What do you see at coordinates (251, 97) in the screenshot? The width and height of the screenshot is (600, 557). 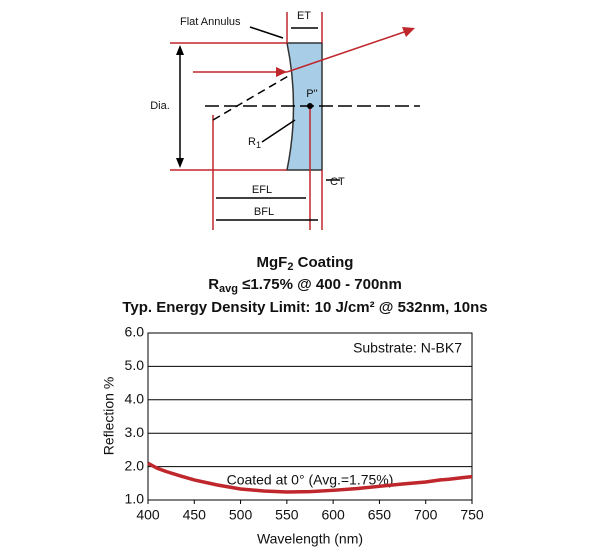 I see `virtual-ray` at bounding box center [251, 97].